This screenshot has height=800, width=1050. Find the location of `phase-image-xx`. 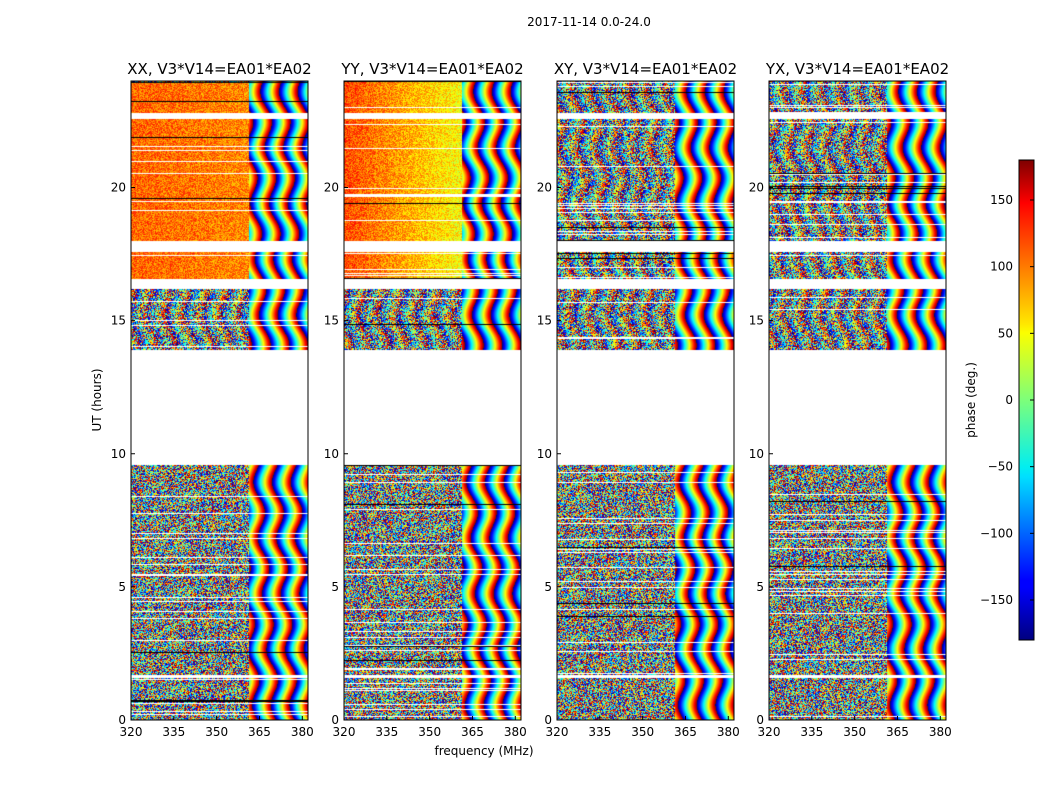

phase-image-xx is located at coordinates (219, 400).